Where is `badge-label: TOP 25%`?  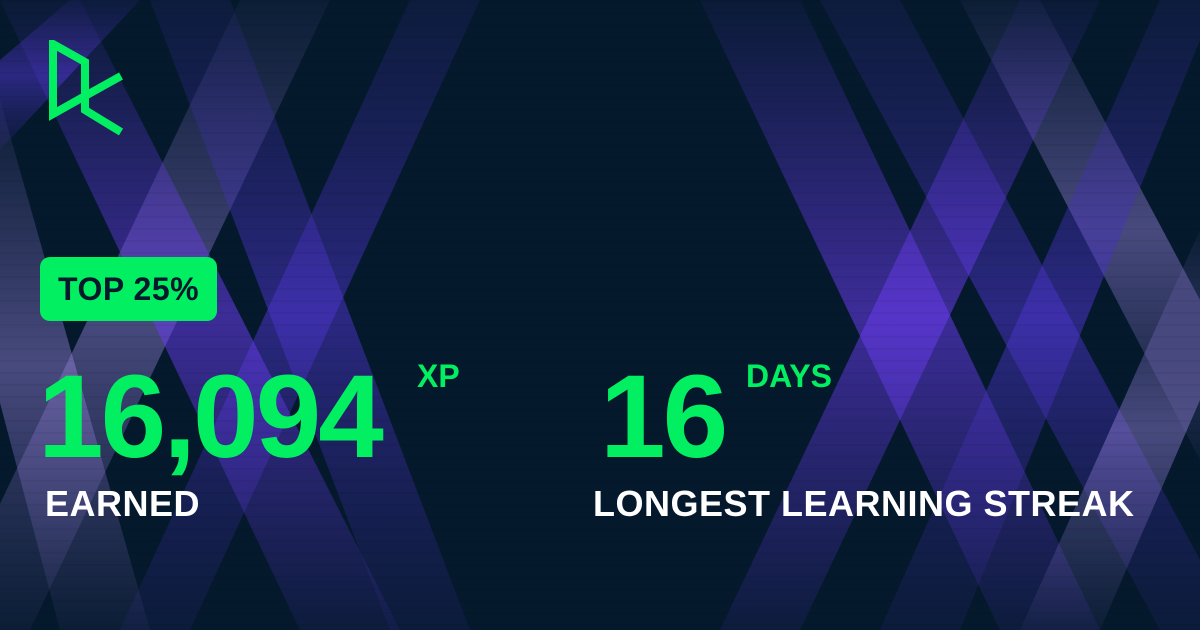
badge-label: TOP 25% is located at coordinates (129, 288).